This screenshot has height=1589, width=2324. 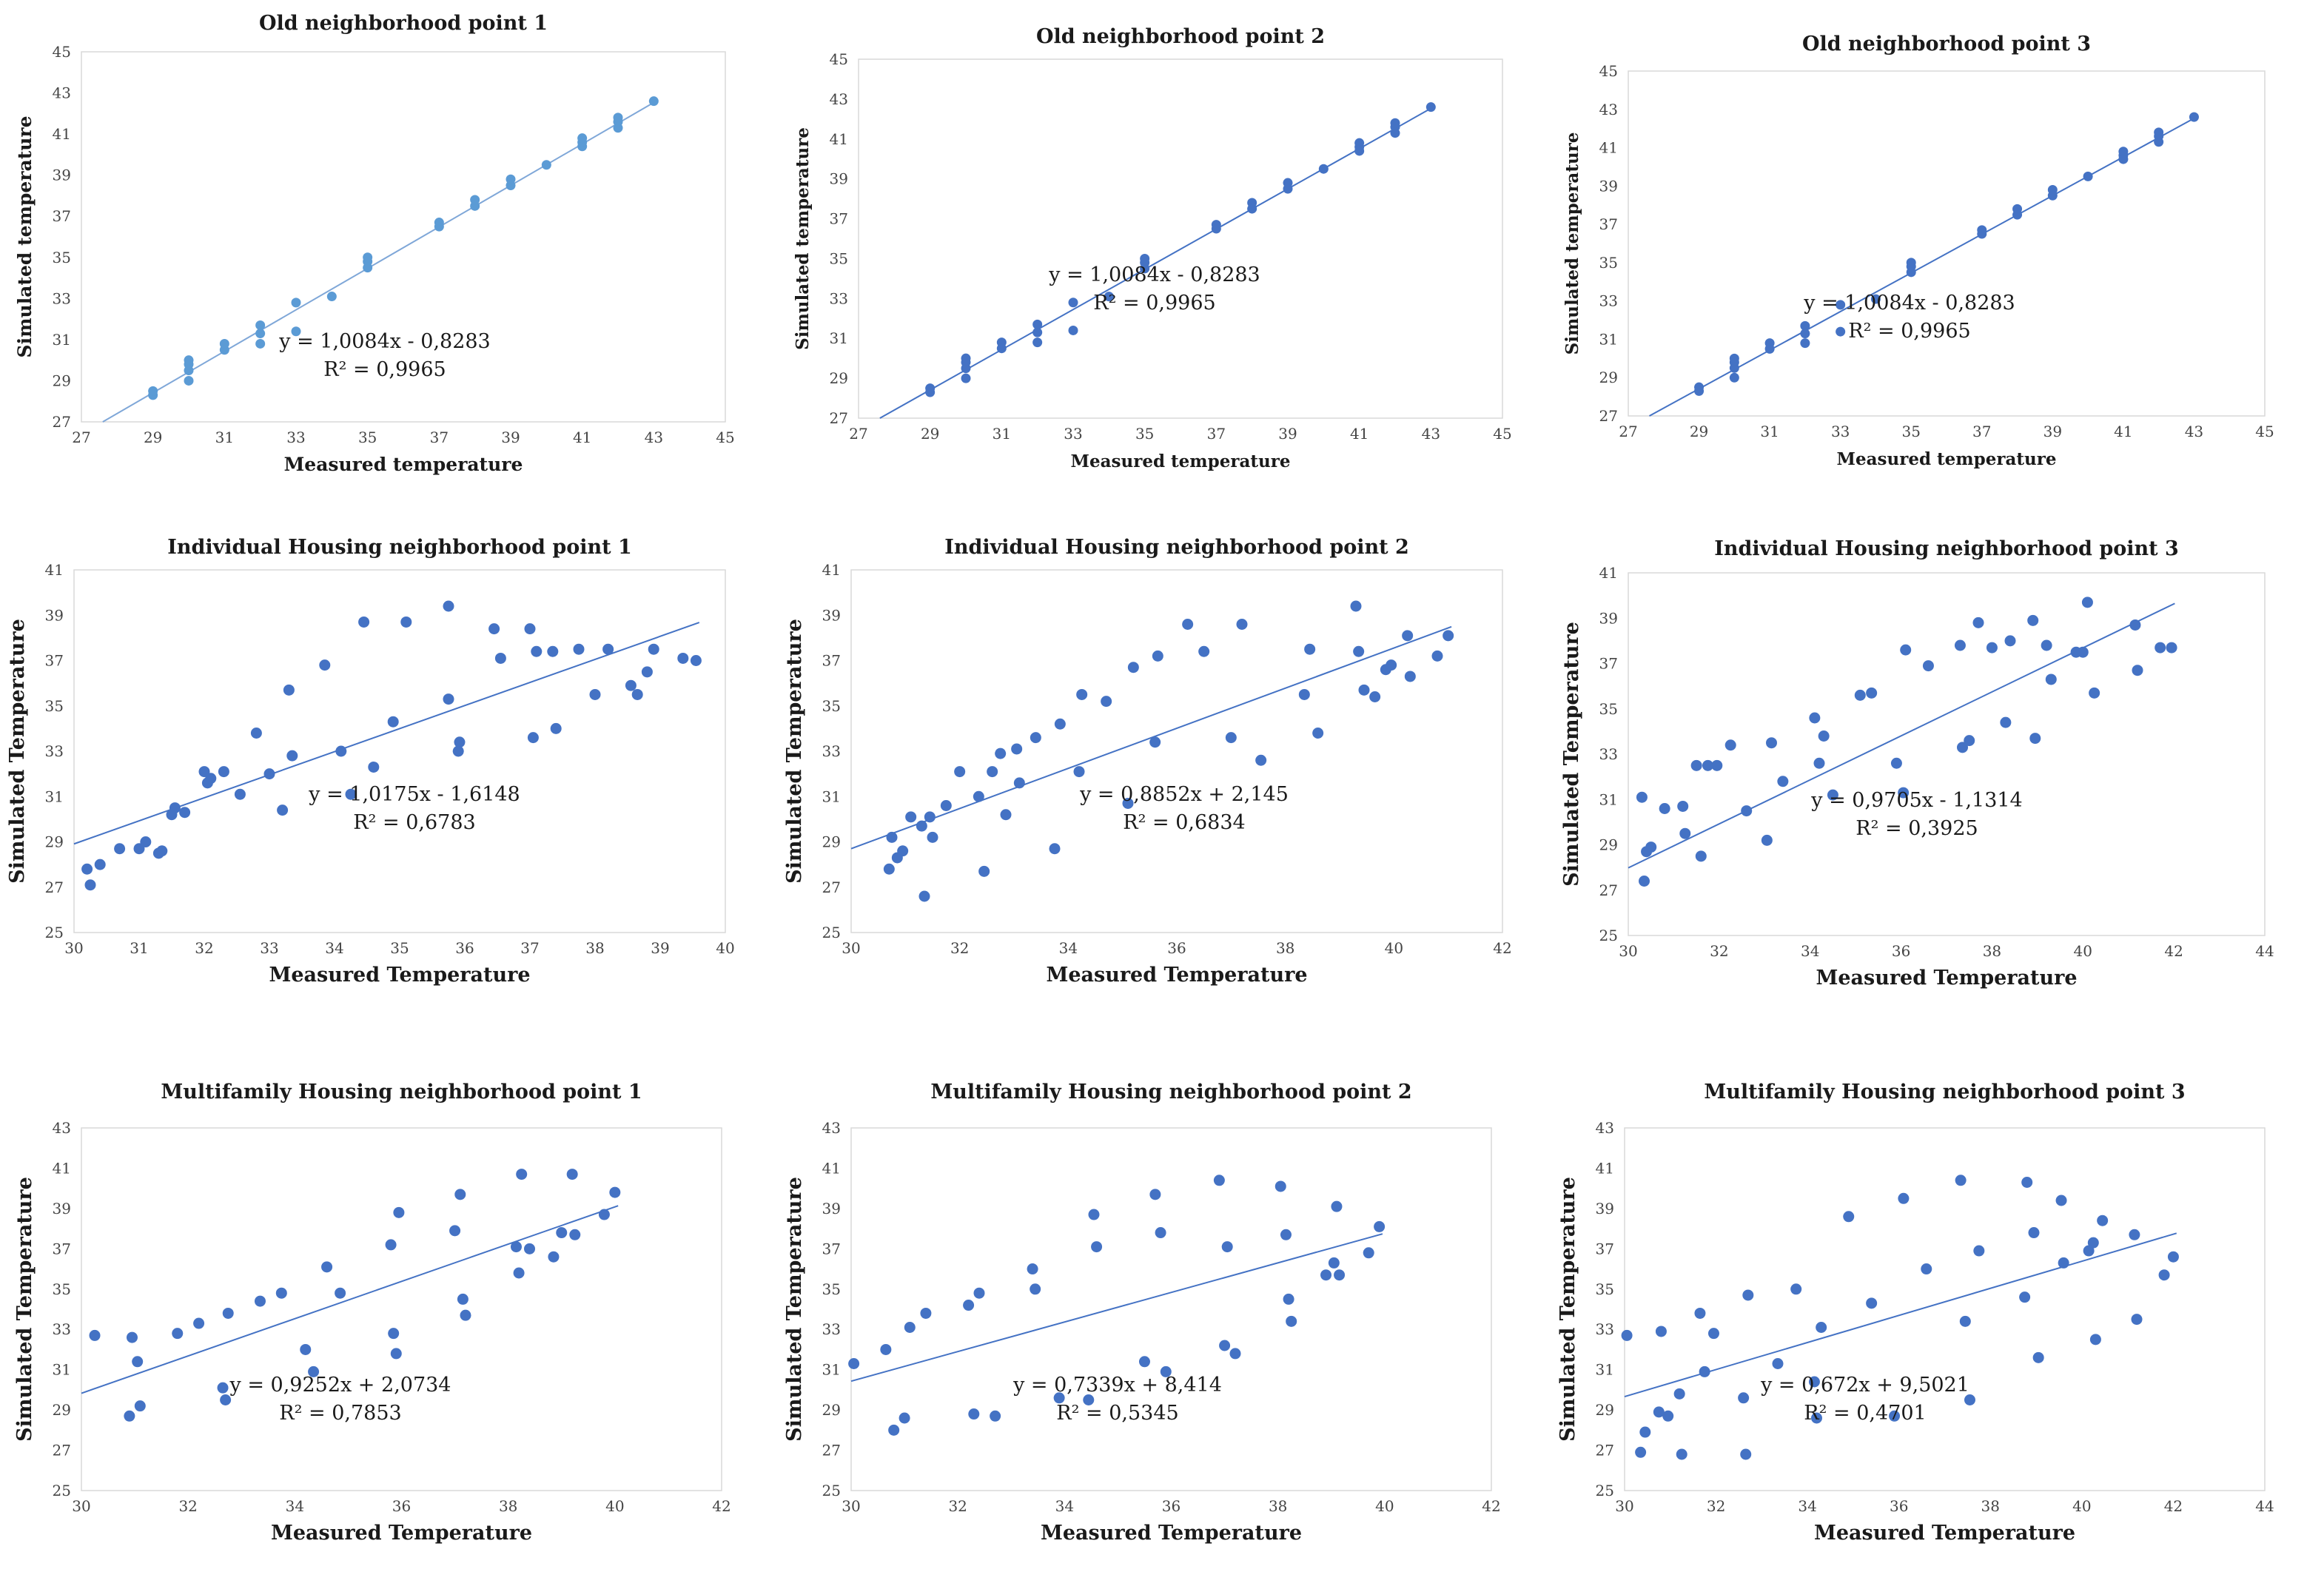 What do you see at coordinates (794, 1309) in the screenshot?
I see `y-axis-label: Simulated Temperature` at bounding box center [794, 1309].